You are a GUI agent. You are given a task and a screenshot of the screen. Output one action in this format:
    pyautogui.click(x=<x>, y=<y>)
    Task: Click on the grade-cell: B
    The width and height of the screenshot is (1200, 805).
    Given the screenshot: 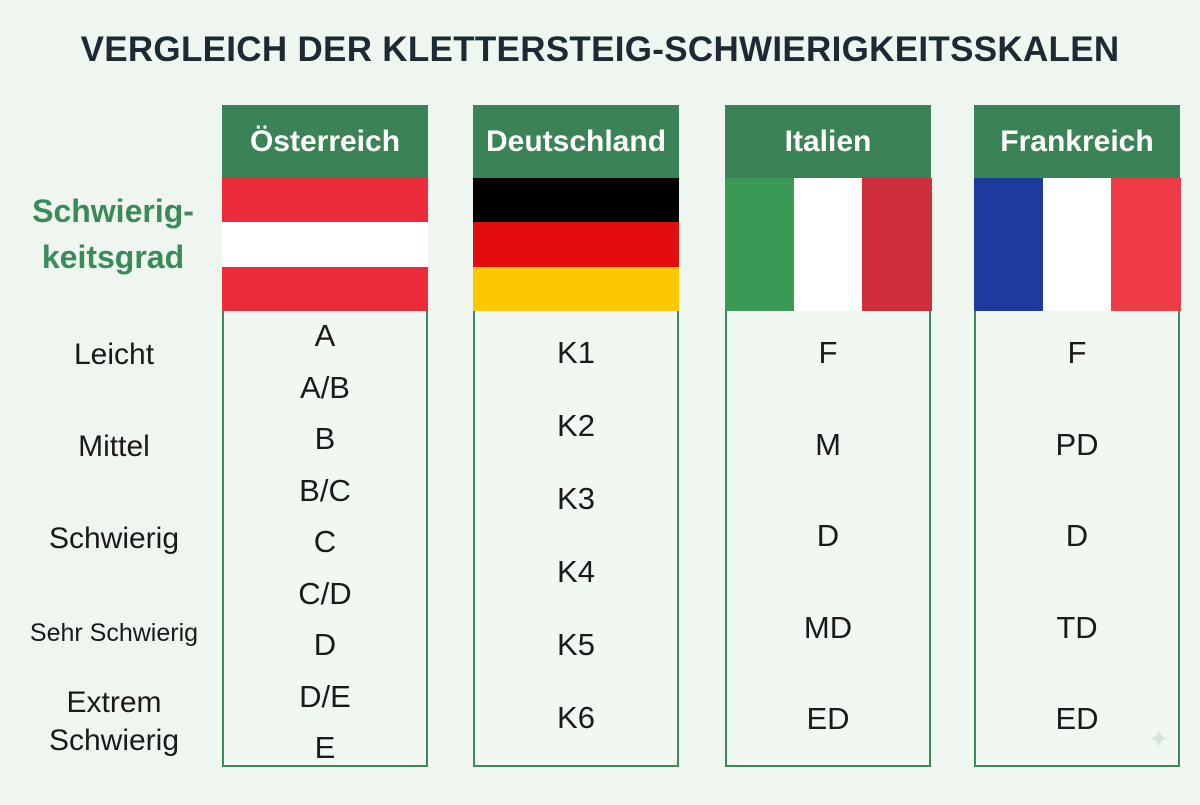 What is the action you would take?
    pyautogui.click(x=325, y=438)
    